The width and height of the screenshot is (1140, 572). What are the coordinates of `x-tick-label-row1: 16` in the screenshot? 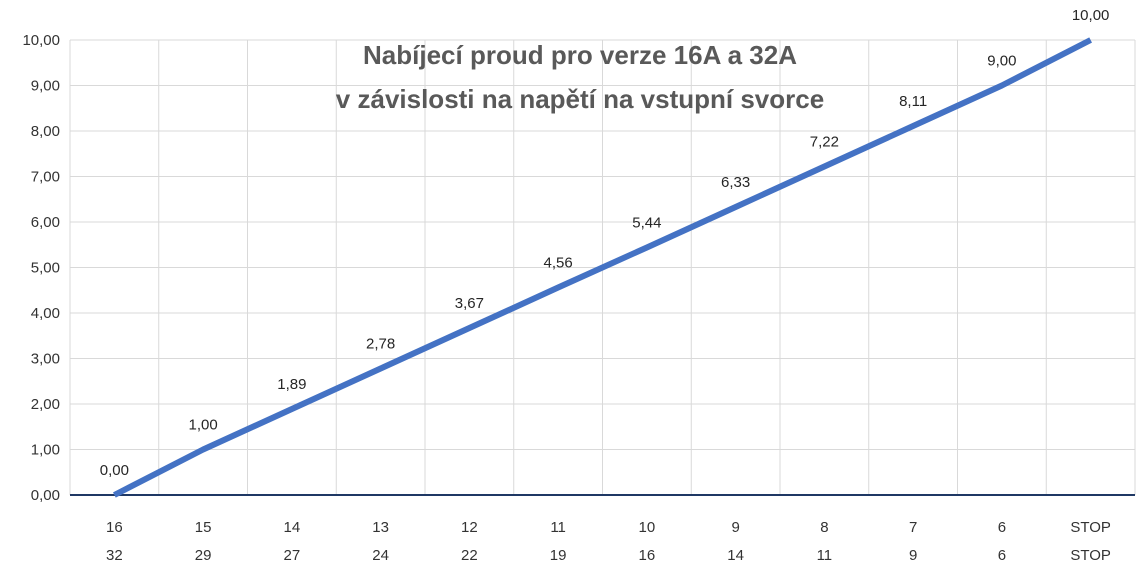 It's located at (114, 527).